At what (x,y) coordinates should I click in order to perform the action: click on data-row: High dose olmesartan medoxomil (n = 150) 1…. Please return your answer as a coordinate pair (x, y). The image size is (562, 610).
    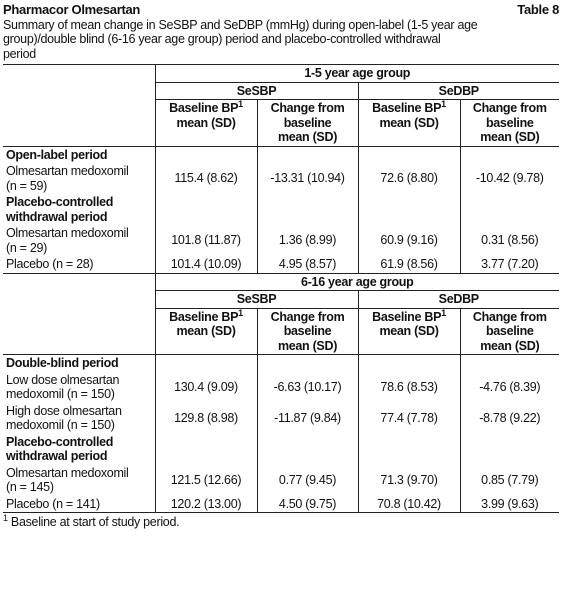
    Looking at the image, I should click on (281, 418).